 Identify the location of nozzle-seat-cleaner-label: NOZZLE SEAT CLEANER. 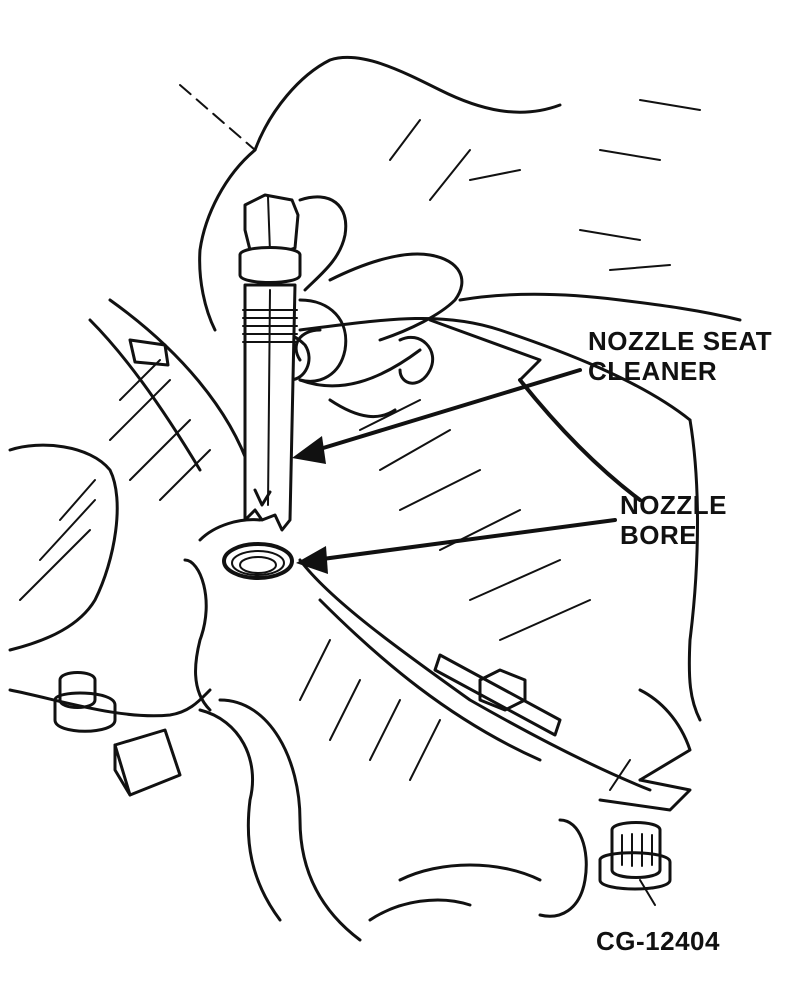
(680, 356).